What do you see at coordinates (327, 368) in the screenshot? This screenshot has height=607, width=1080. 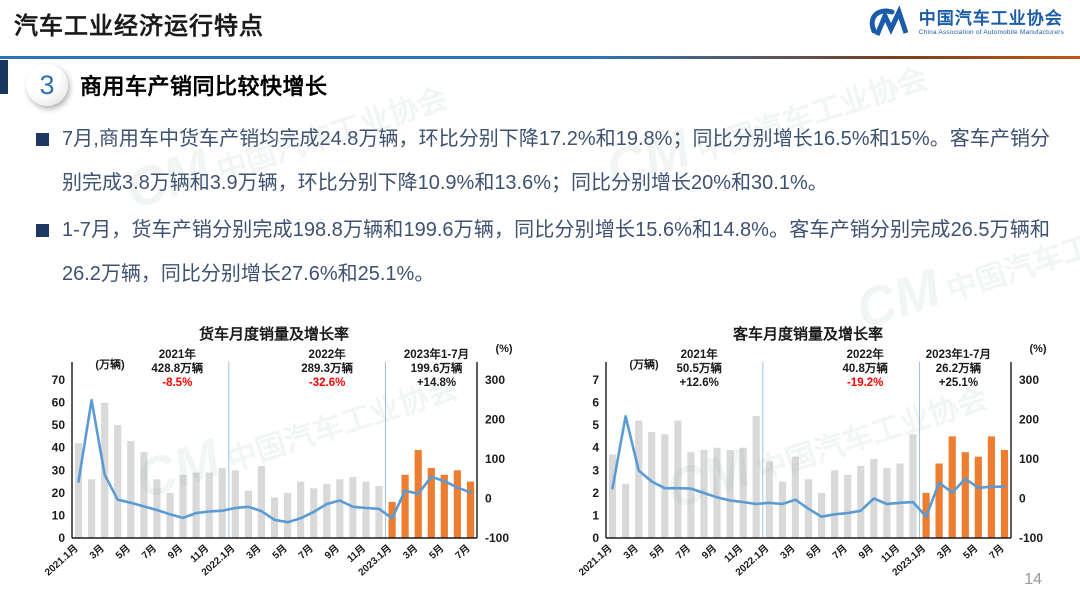 I see `svg-text: 289.3万辆` at bounding box center [327, 368].